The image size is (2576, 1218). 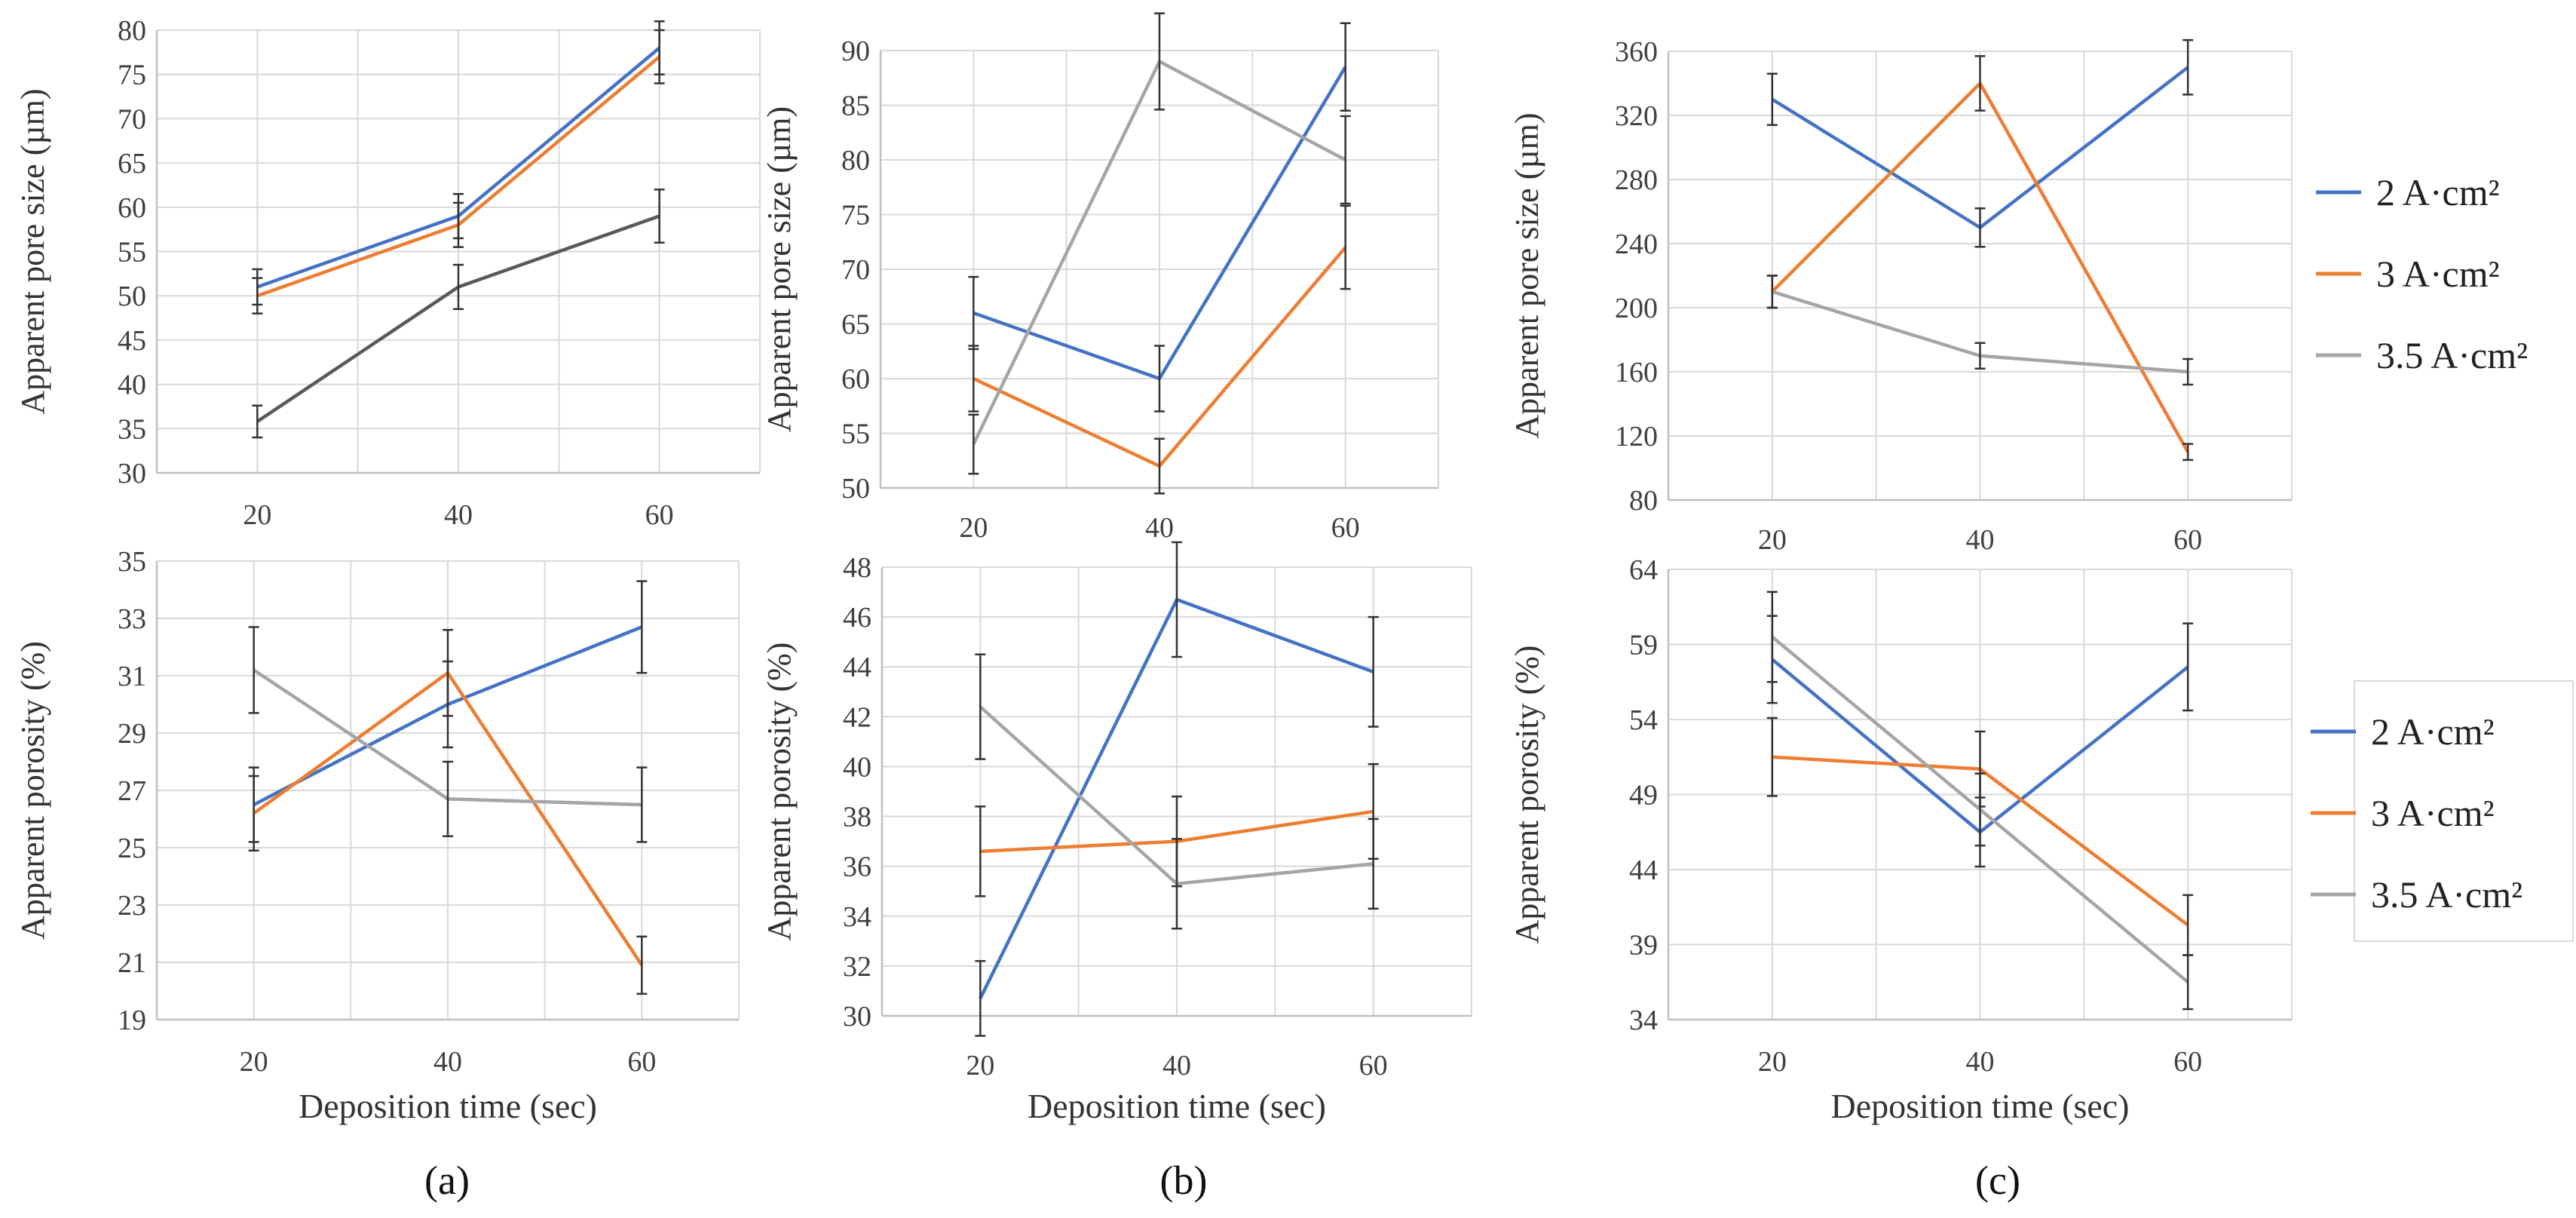 What do you see at coordinates (1643, 1020) in the screenshot?
I see `y-tick-label: 34` at bounding box center [1643, 1020].